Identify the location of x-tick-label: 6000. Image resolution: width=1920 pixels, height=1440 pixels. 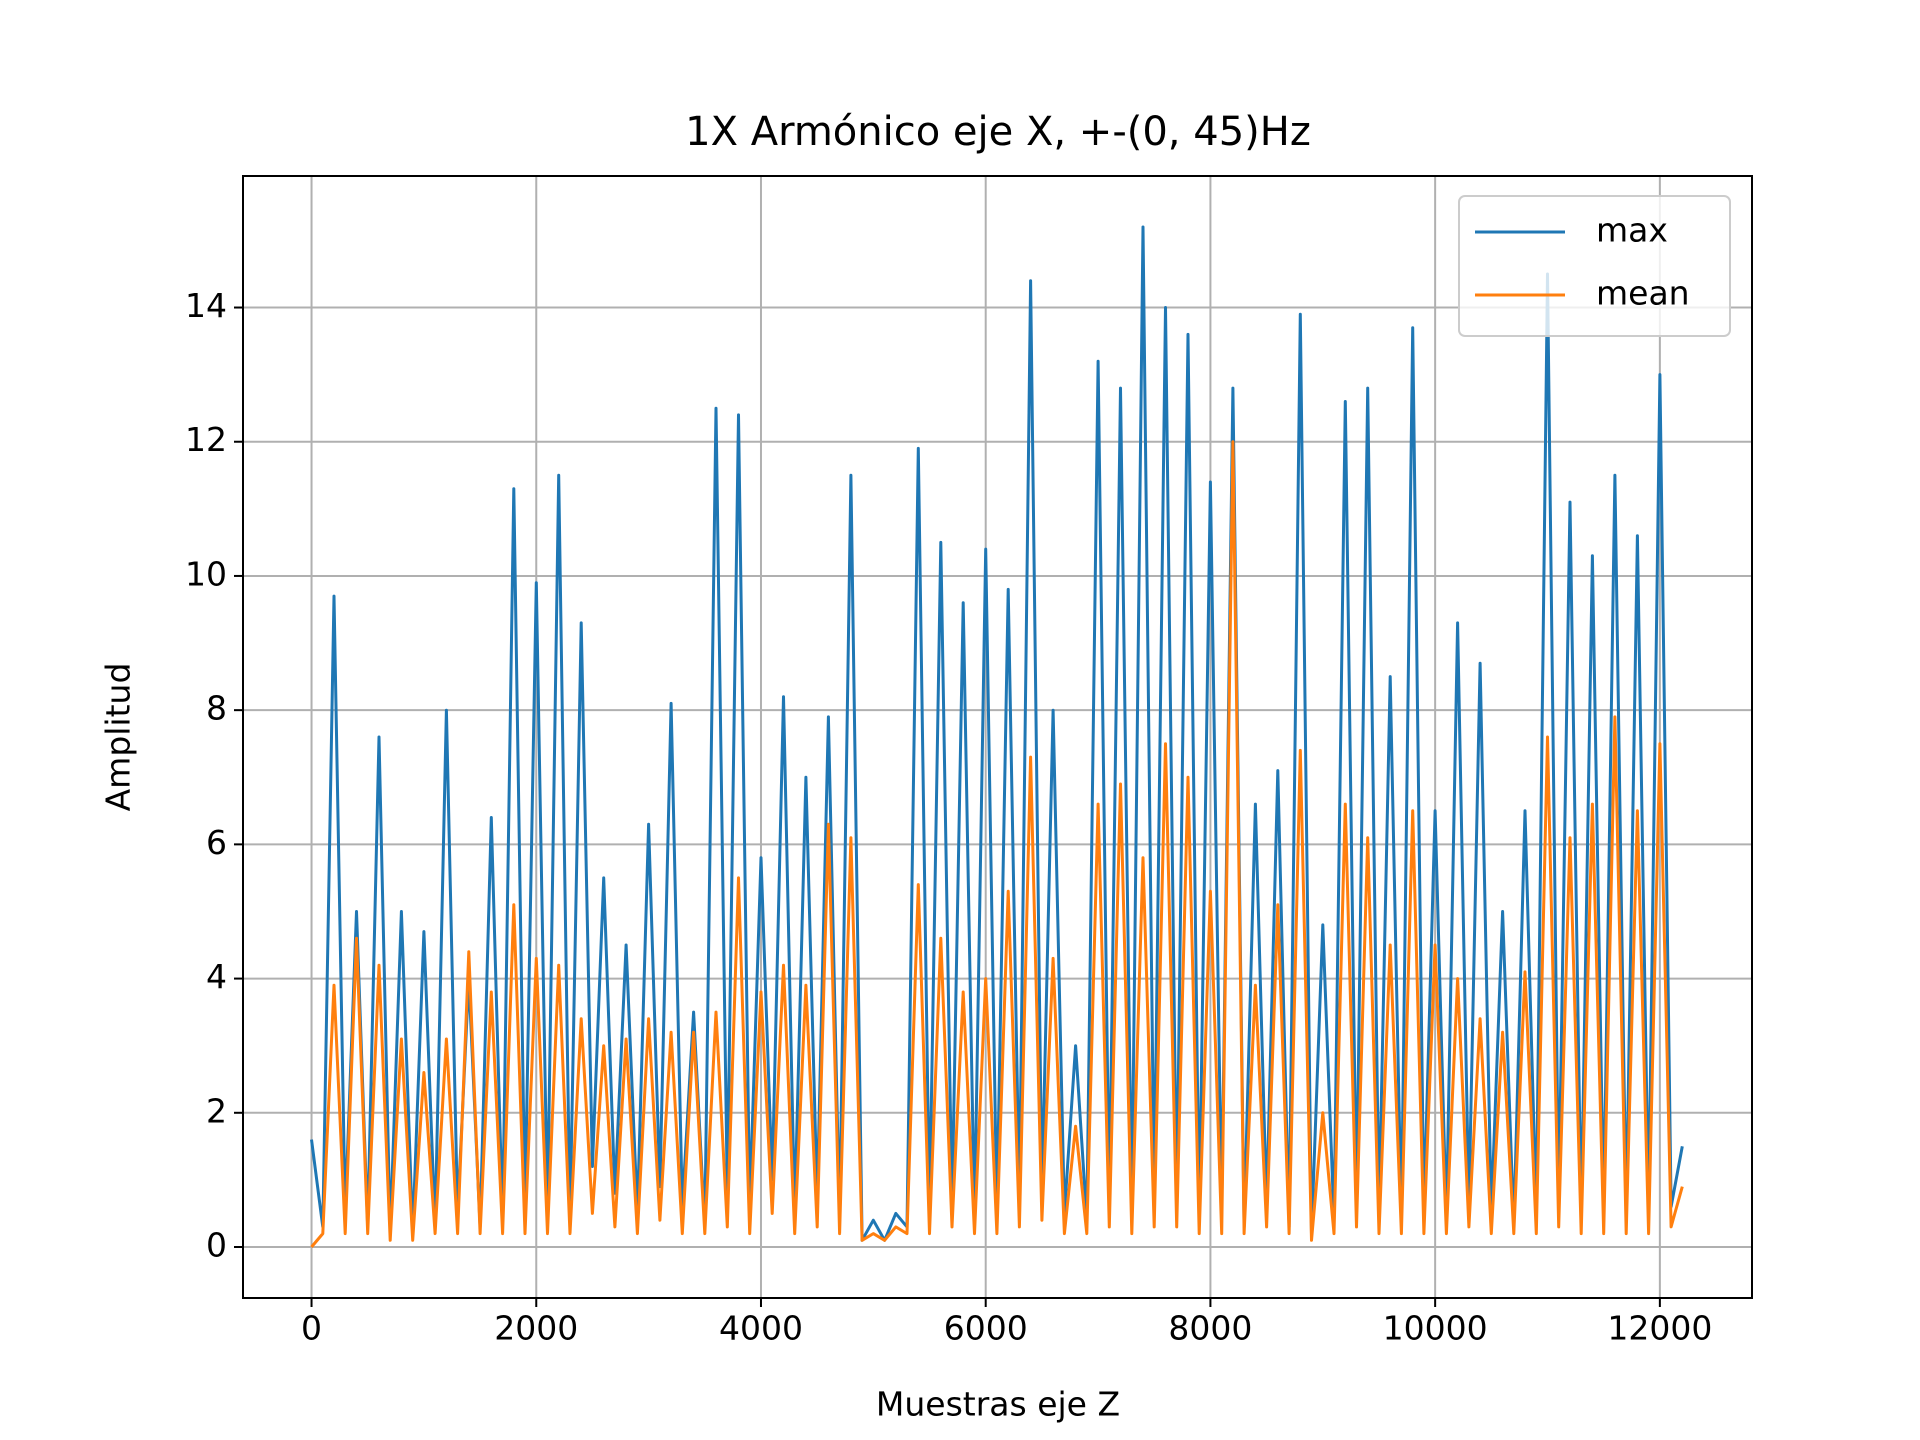
(986, 1328).